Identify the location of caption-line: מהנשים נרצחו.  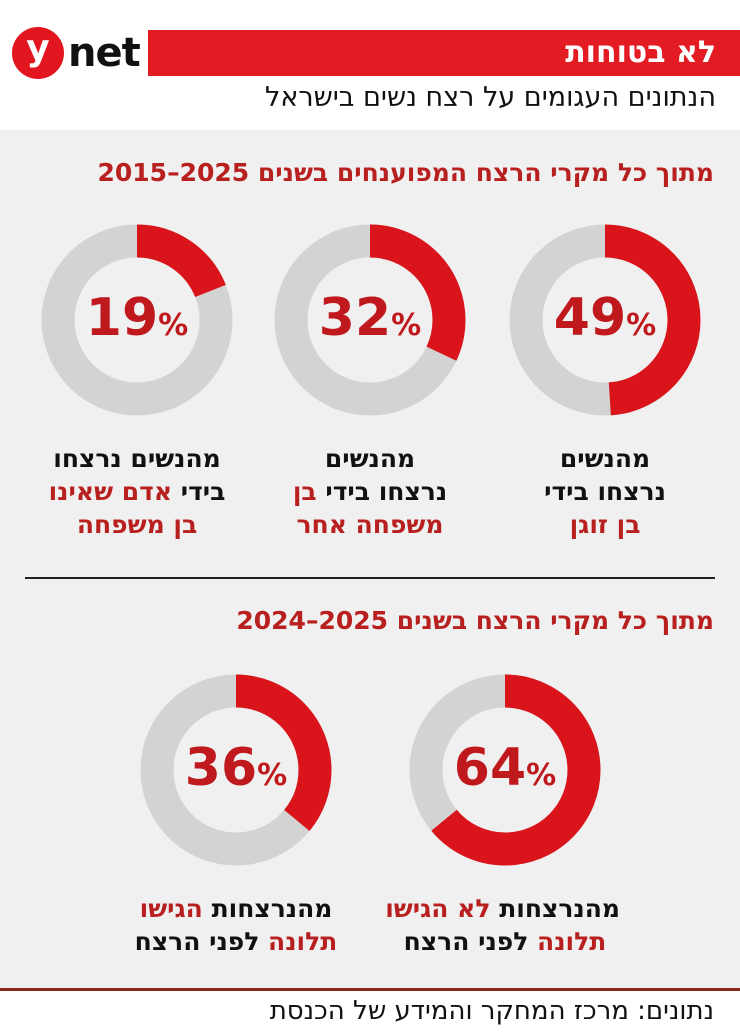
(137, 458).